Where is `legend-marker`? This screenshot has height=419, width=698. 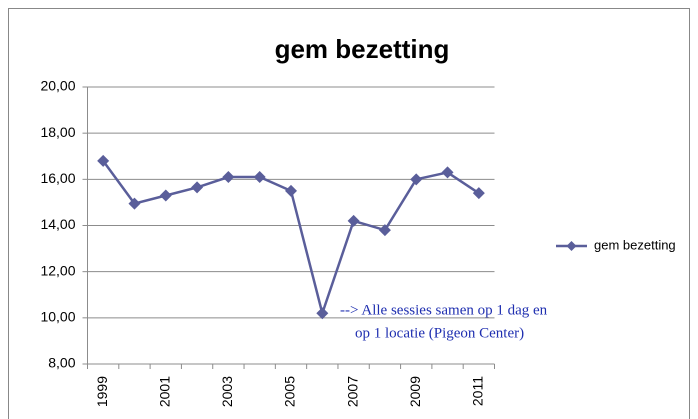
legend-marker is located at coordinates (571, 246).